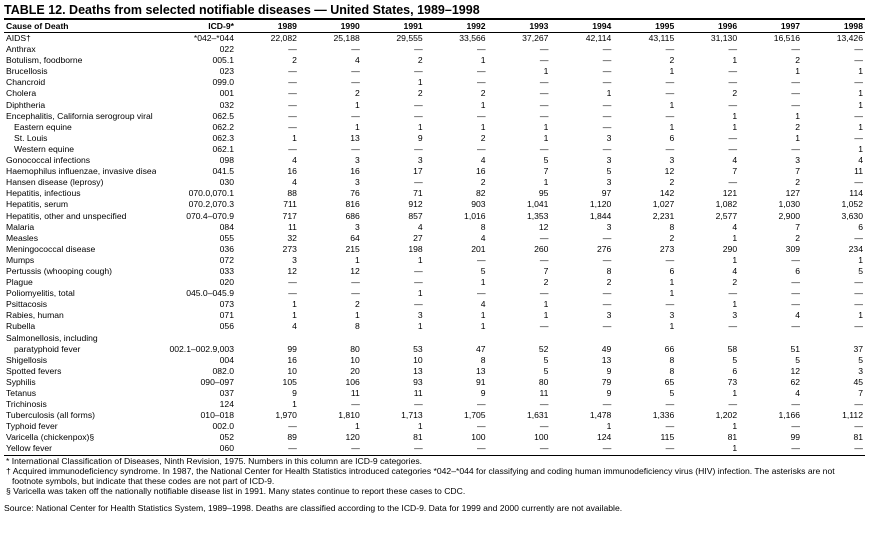  What do you see at coordinates (852, 415) in the screenshot?
I see `count-cell: 1,112` at bounding box center [852, 415].